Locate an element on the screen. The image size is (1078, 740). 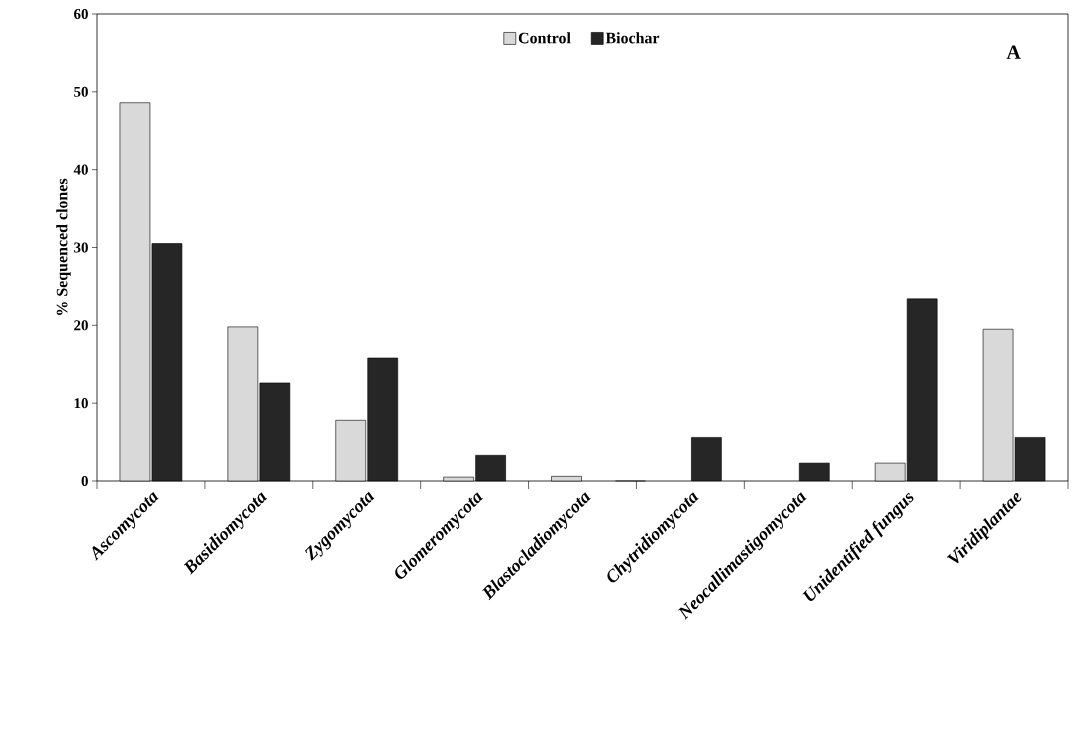
y-tick-label: 0 is located at coordinates (84, 481).